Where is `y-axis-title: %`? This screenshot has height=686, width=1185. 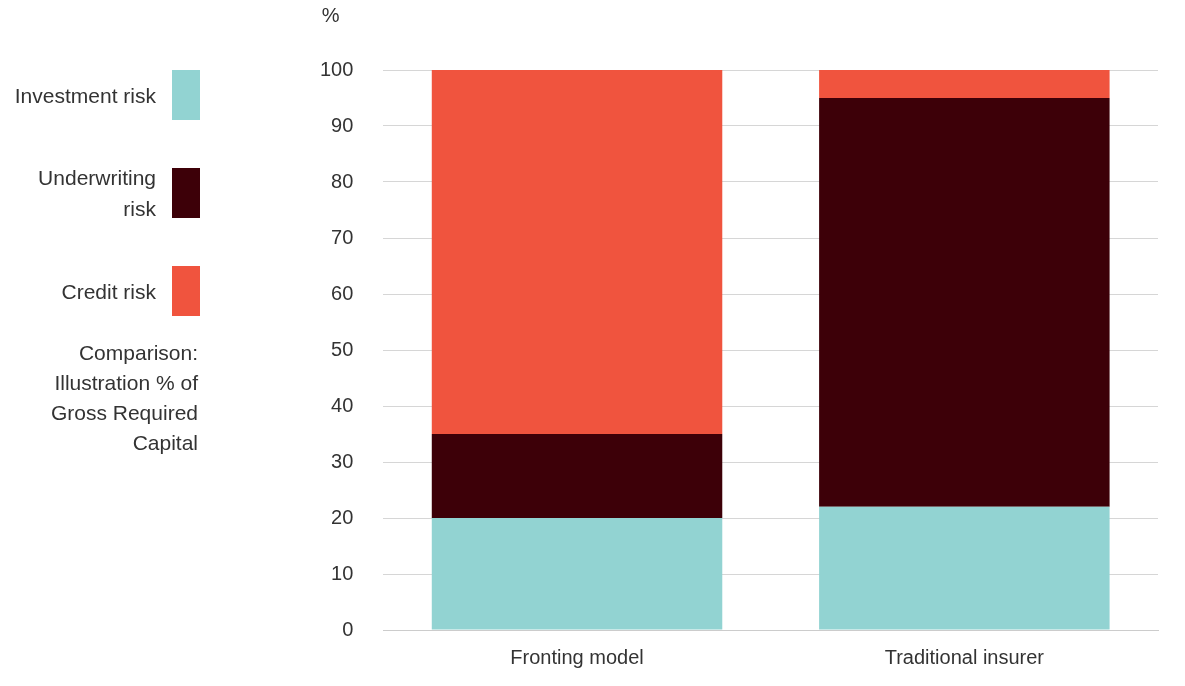
y-axis-title: % is located at coordinates (330, 14).